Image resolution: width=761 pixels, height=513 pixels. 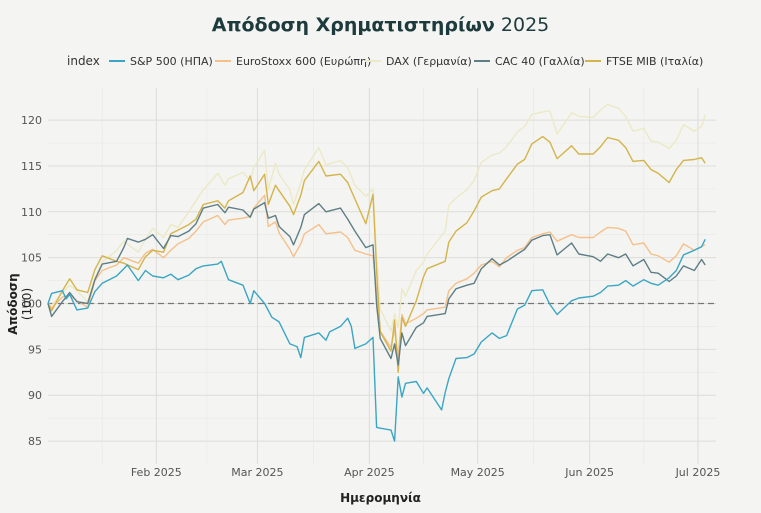 What do you see at coordinates (35, 441) in the screenshot?
I see `y-tick-label: 85` at bounding box center [35, 441].